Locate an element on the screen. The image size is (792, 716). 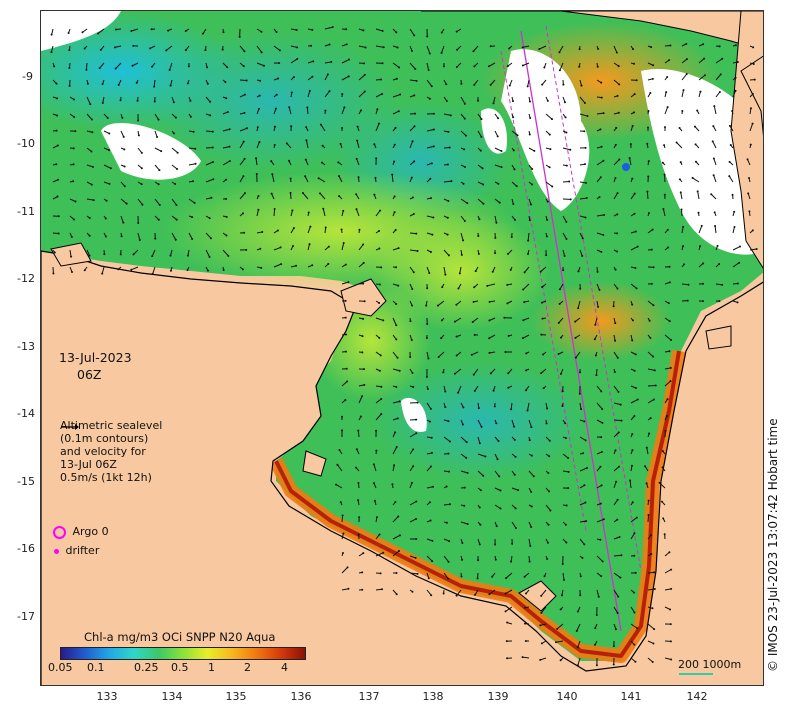
credit-text: © IMOS 23-Jul-2023 13:07:42 Hobart time is located at coordinates (773, 545).